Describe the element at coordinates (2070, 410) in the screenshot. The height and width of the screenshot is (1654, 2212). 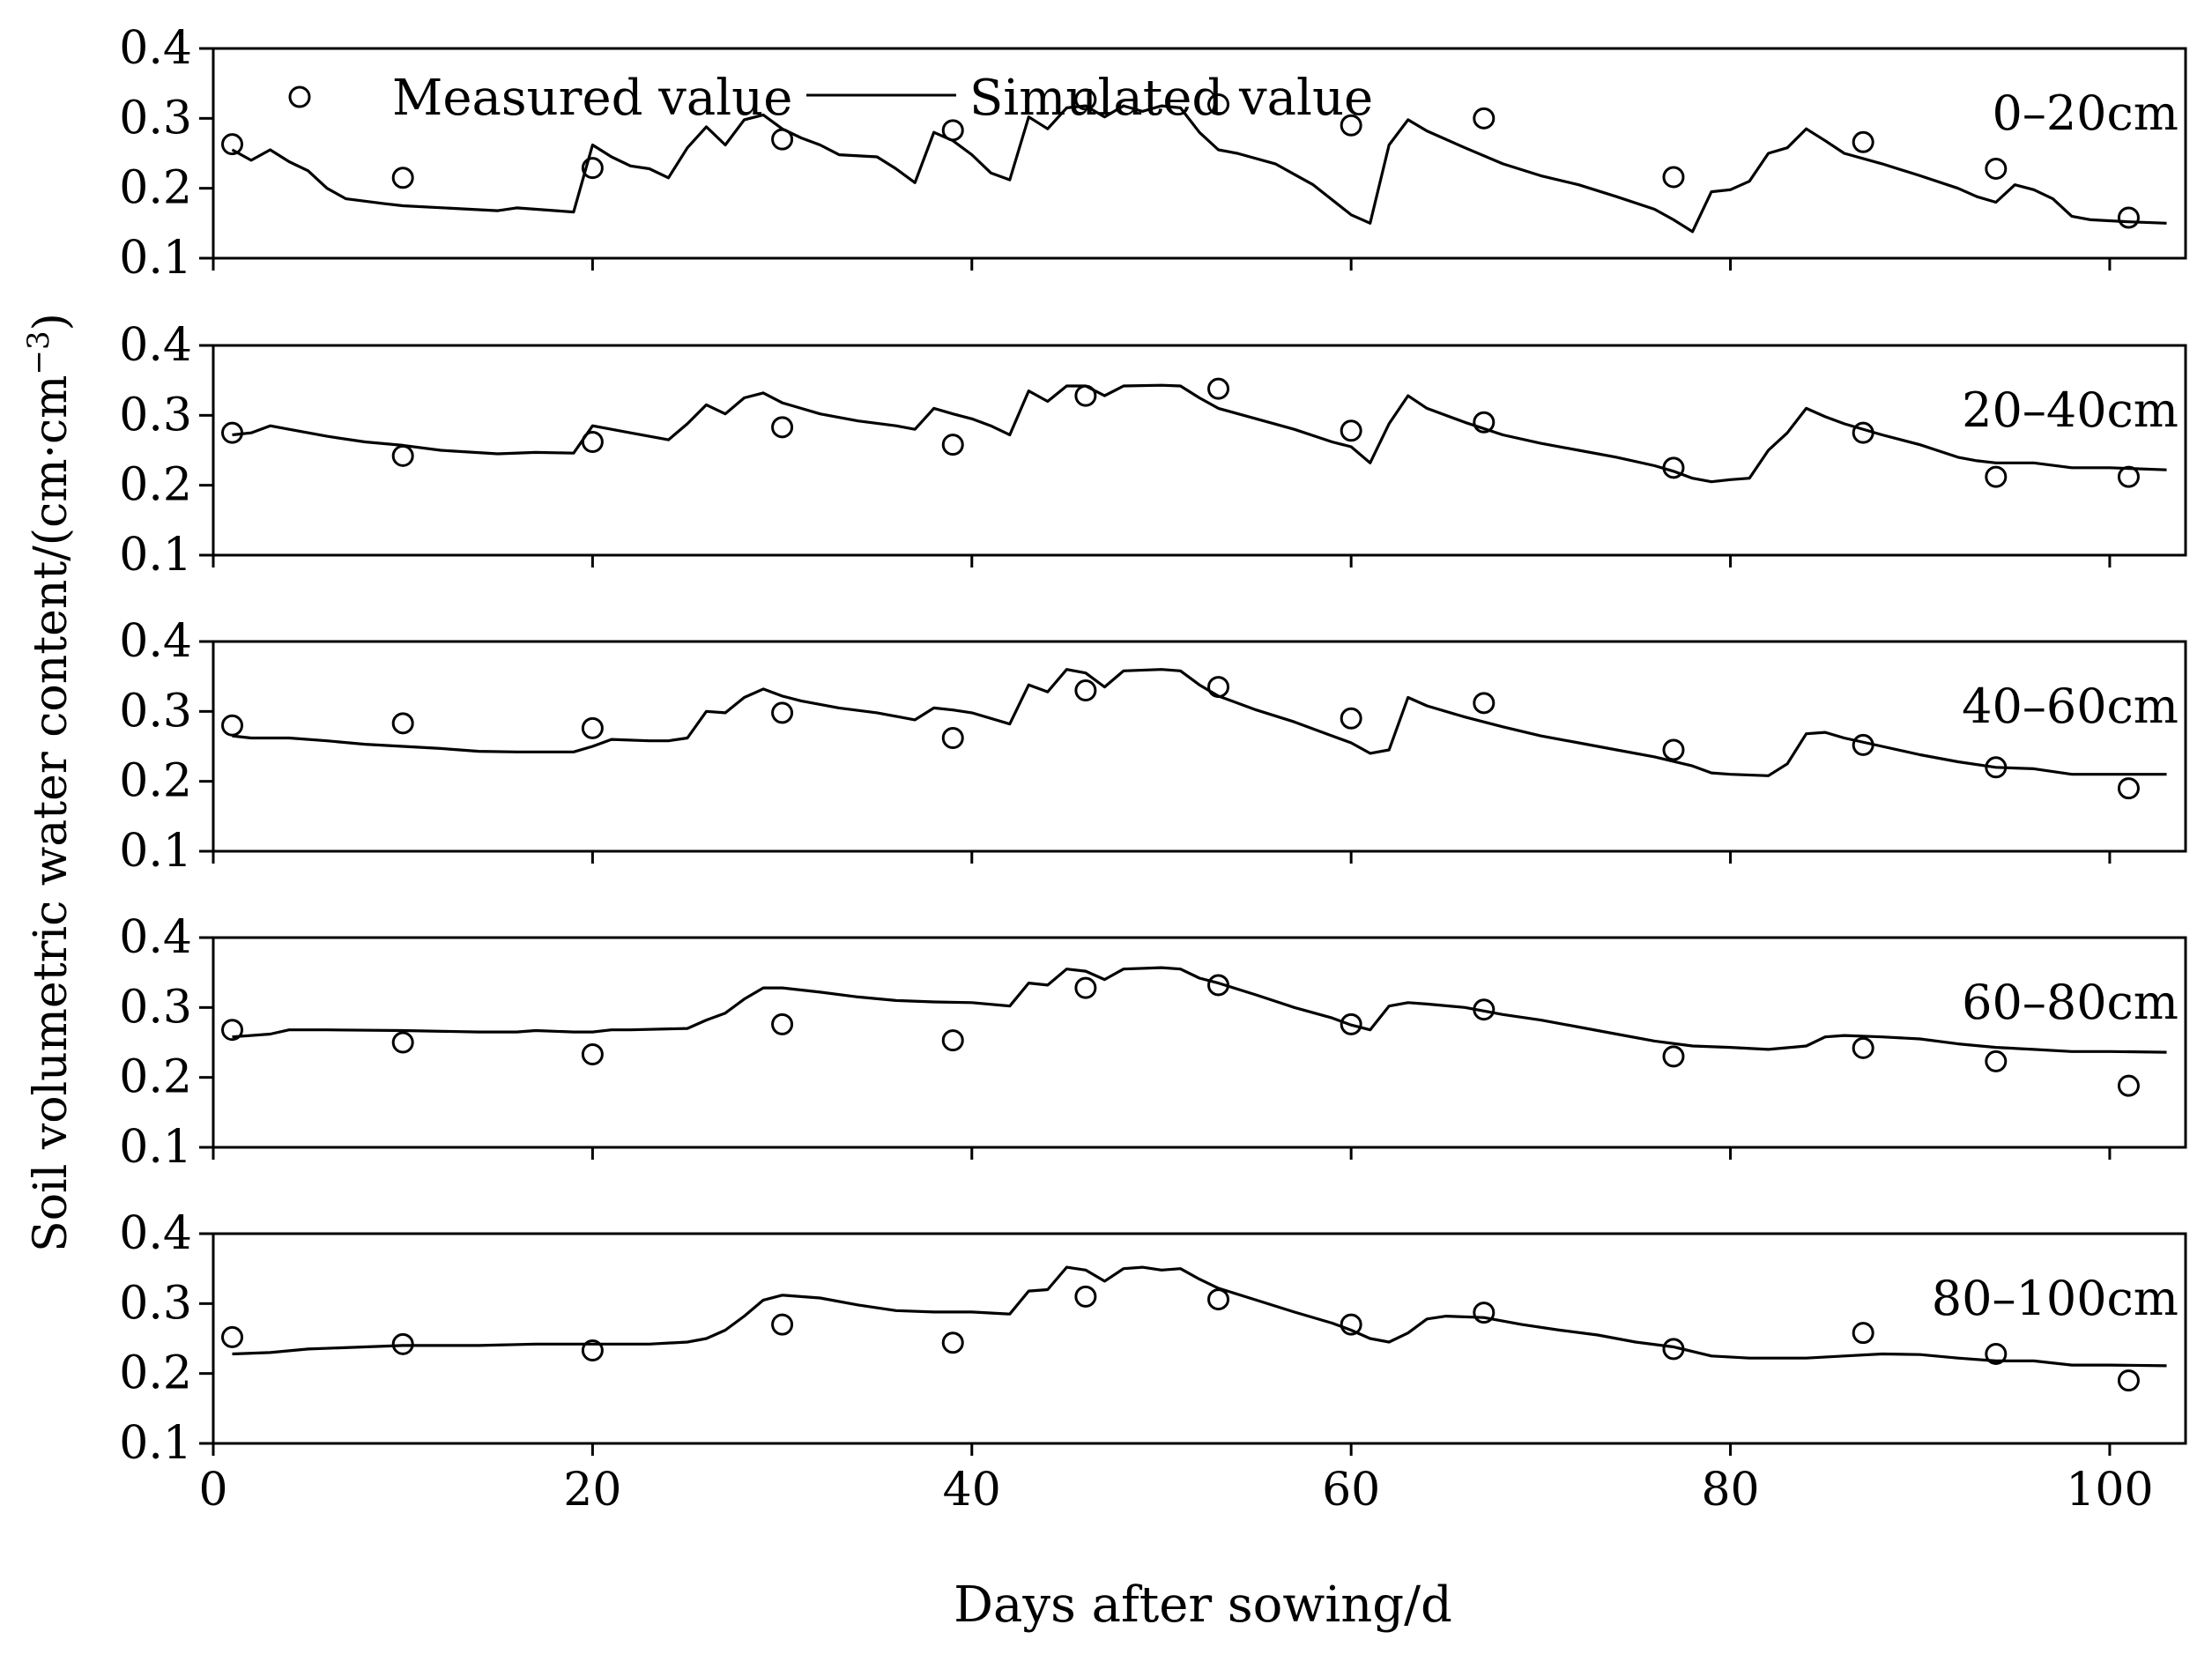
I see `depth-label: 20–40cm` at that location.